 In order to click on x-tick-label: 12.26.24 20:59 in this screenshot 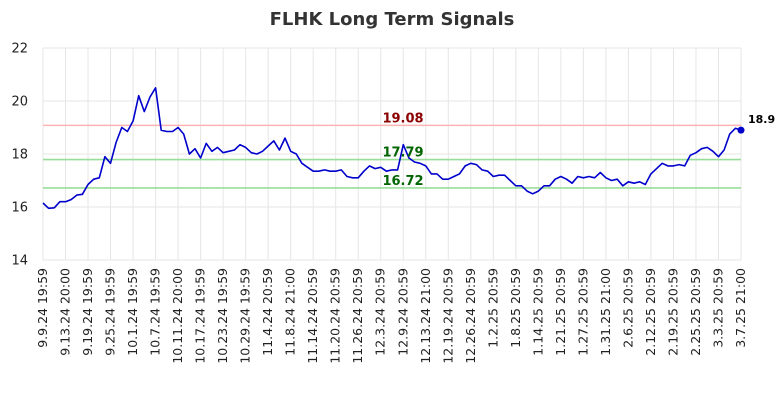, I will do `click(470, 316)`.